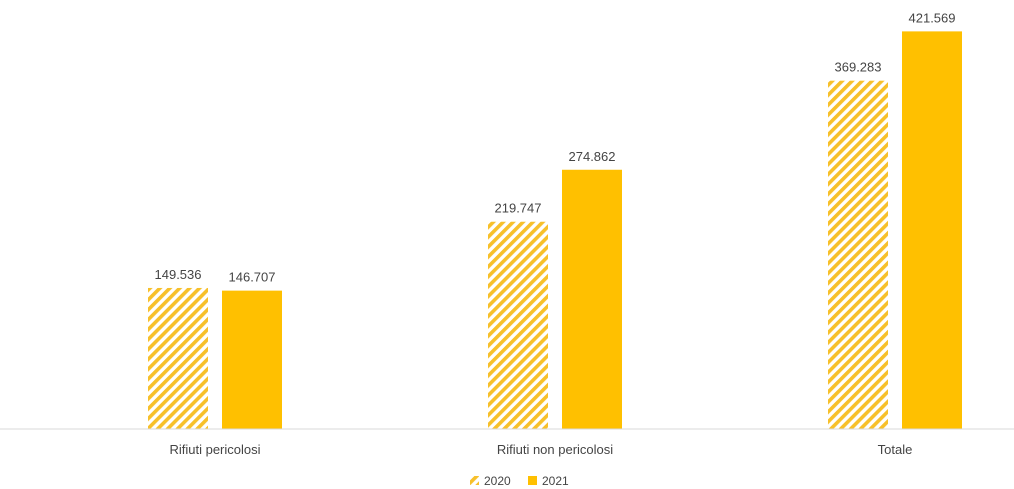  I want to click on data-label-2020-0: 149.536, so click(178, 274).